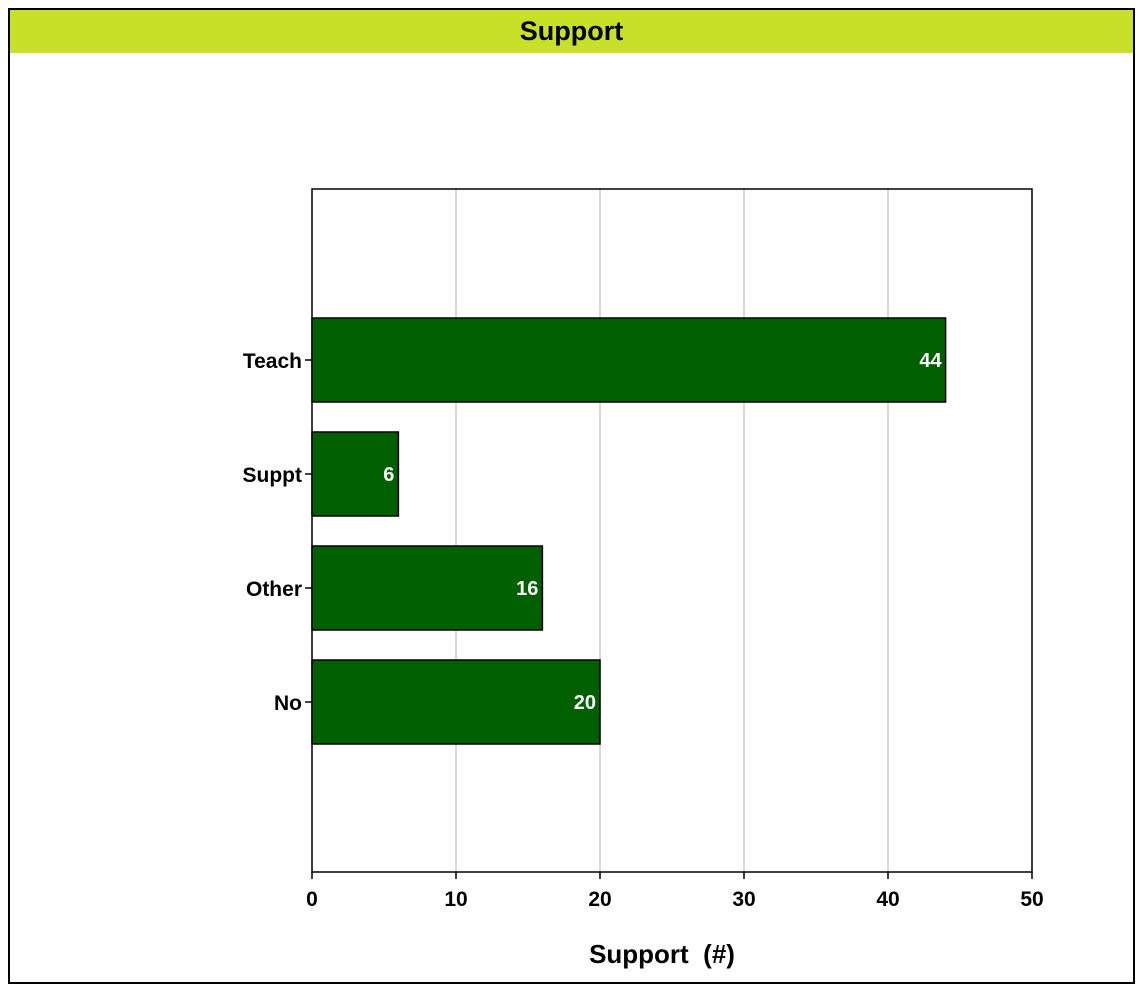 Image resolution: width=1140 pixels, height=988 pixels. Describe the element at coordinates (599, 899) in the screenshot. I see `x-tick-label-20: 20` at that location.